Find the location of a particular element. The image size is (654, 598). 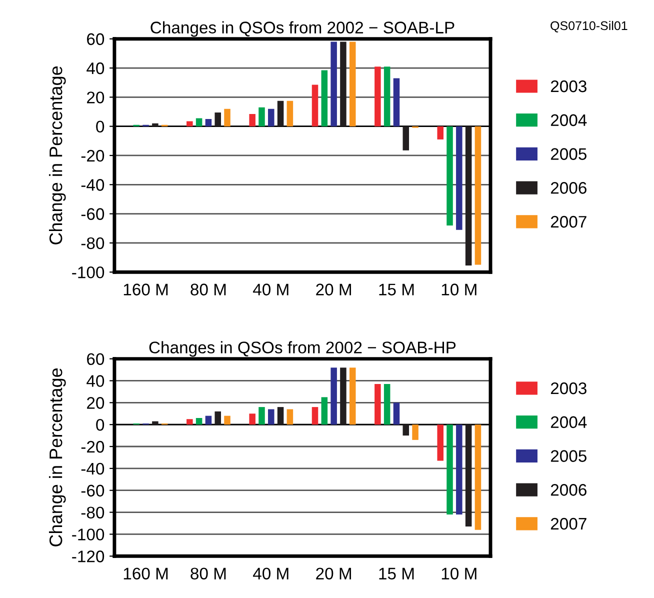

chart-title: Changes in QSOs from 2002 − SOAB-LP is located at coordinates (302, 29).